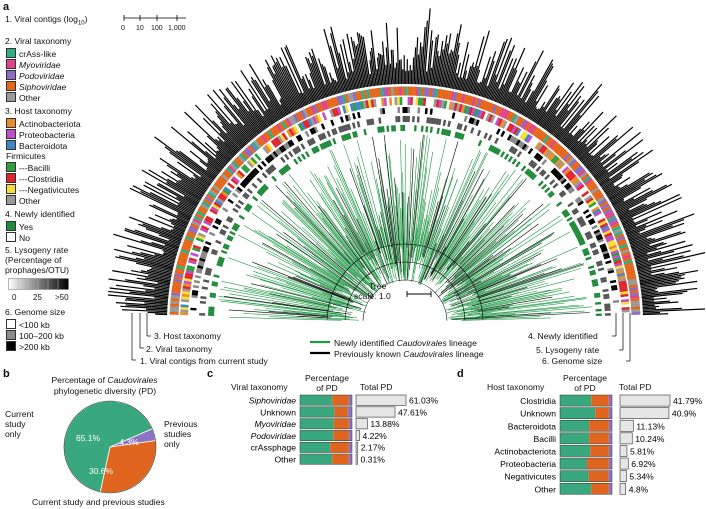 The width and height of the screenshot is (706, 509). What do you see at coordinates (578, 413) in the screenshot?
I see `stack-green-segment` at bounding box center [578, 413].